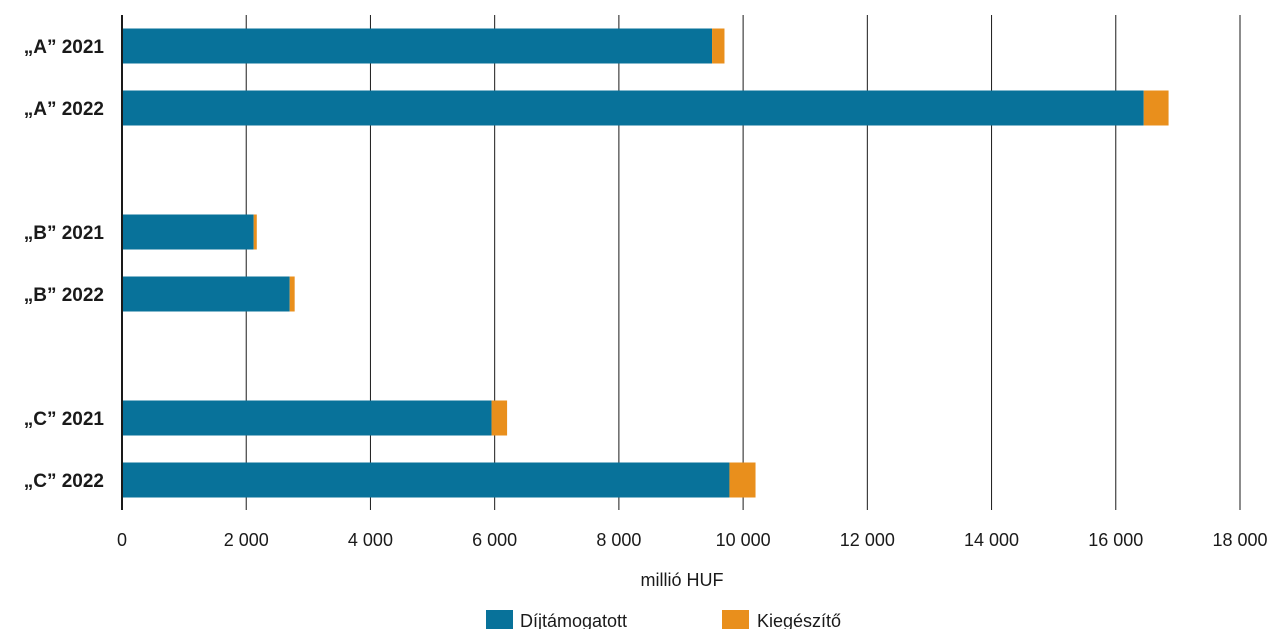 The height and width of the screenshot is (629, 1272). Describe the element at coordinates (370, 540) in the screenshot. I see `x-tick-label-4000: 4 000` at that location.